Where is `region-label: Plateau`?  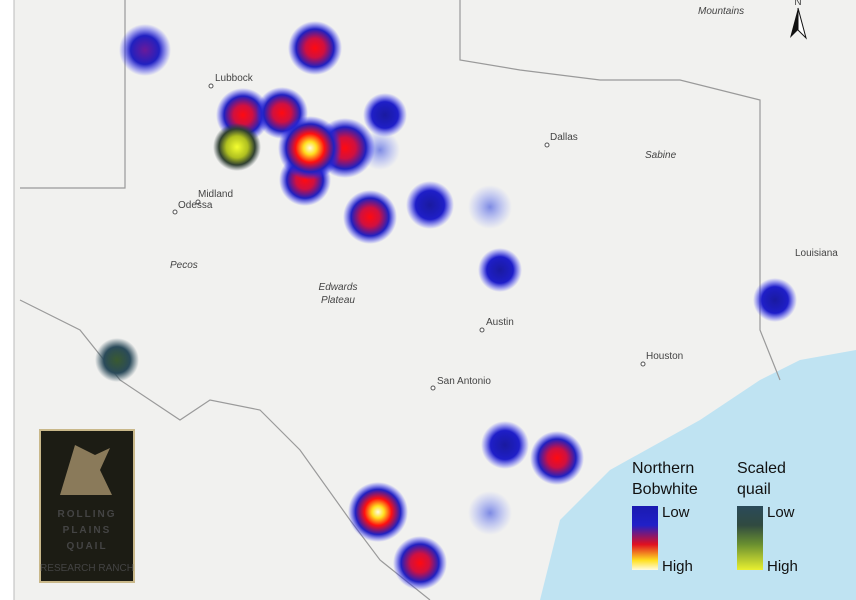 region-label: Plateau is located at coordinates (338, 300).